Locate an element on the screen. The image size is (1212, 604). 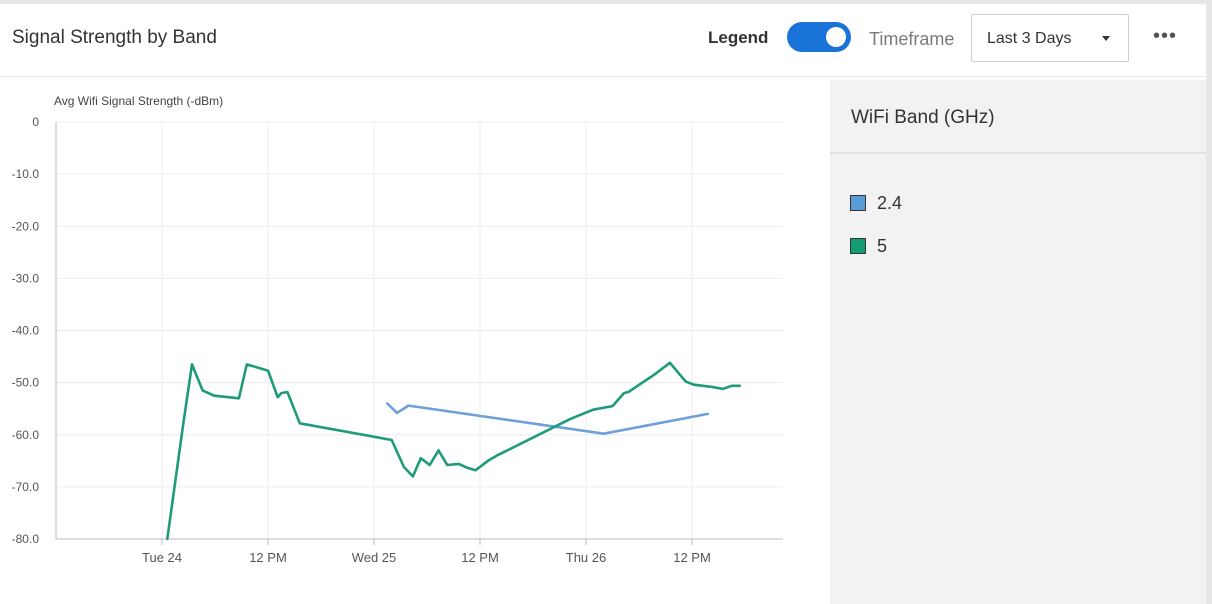
more-horizontal-icon: ••• is located at coordinates (1165, 36).